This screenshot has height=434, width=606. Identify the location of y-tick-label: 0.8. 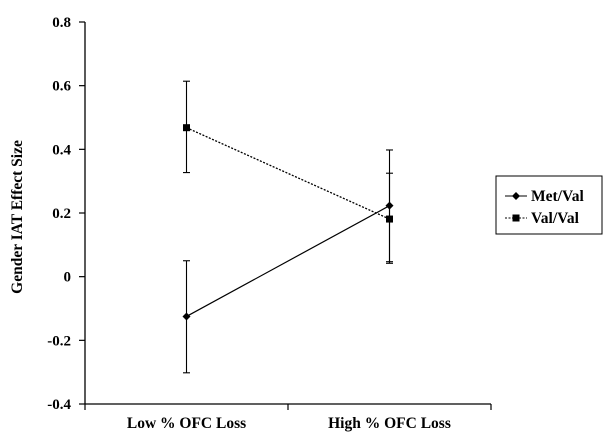
(61, 23).